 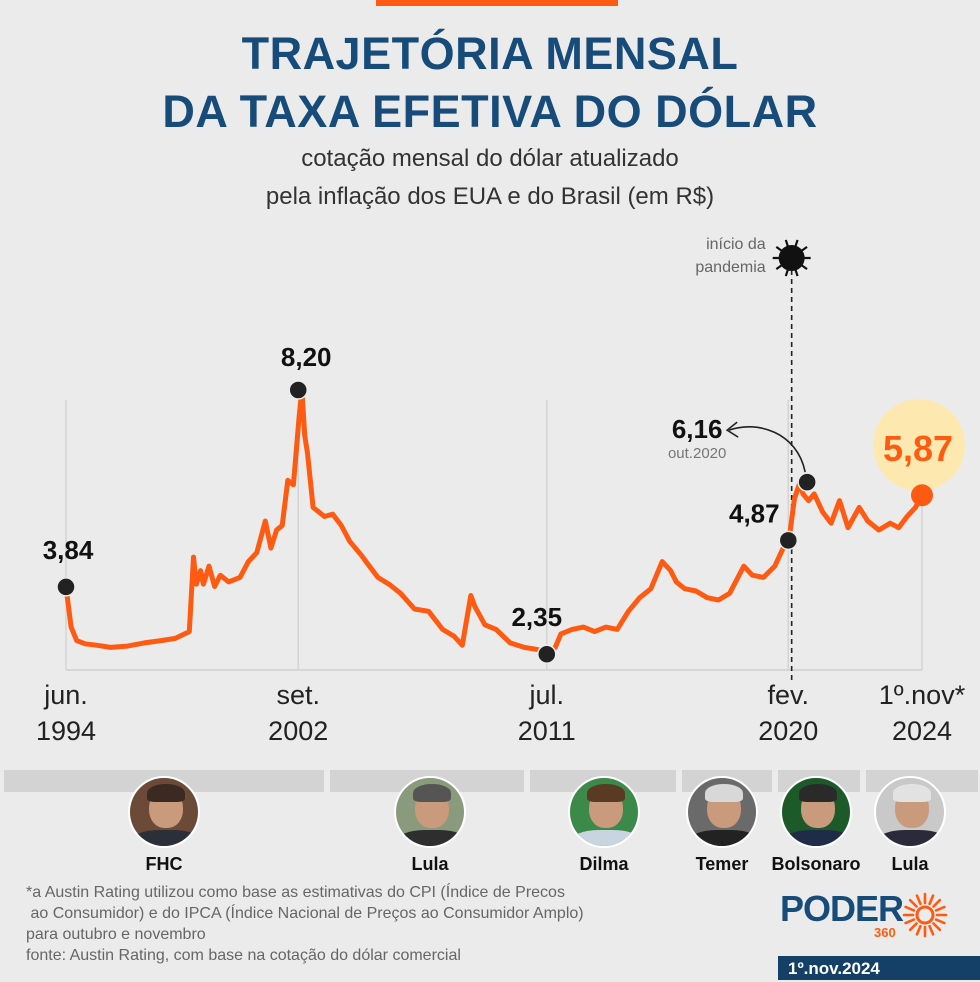 What do you see at coordinates (791, 258) in the screenshot?
I see `virus-icon-body` at bounding box center [791, 258].